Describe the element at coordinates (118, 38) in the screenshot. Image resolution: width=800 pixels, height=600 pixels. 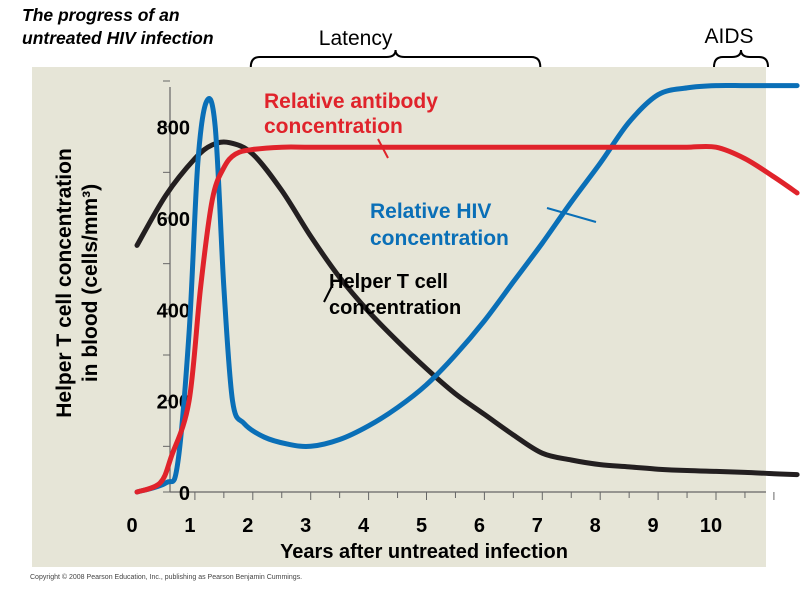
I see `chart-title-line-2: untreated HIV infection` at that location.